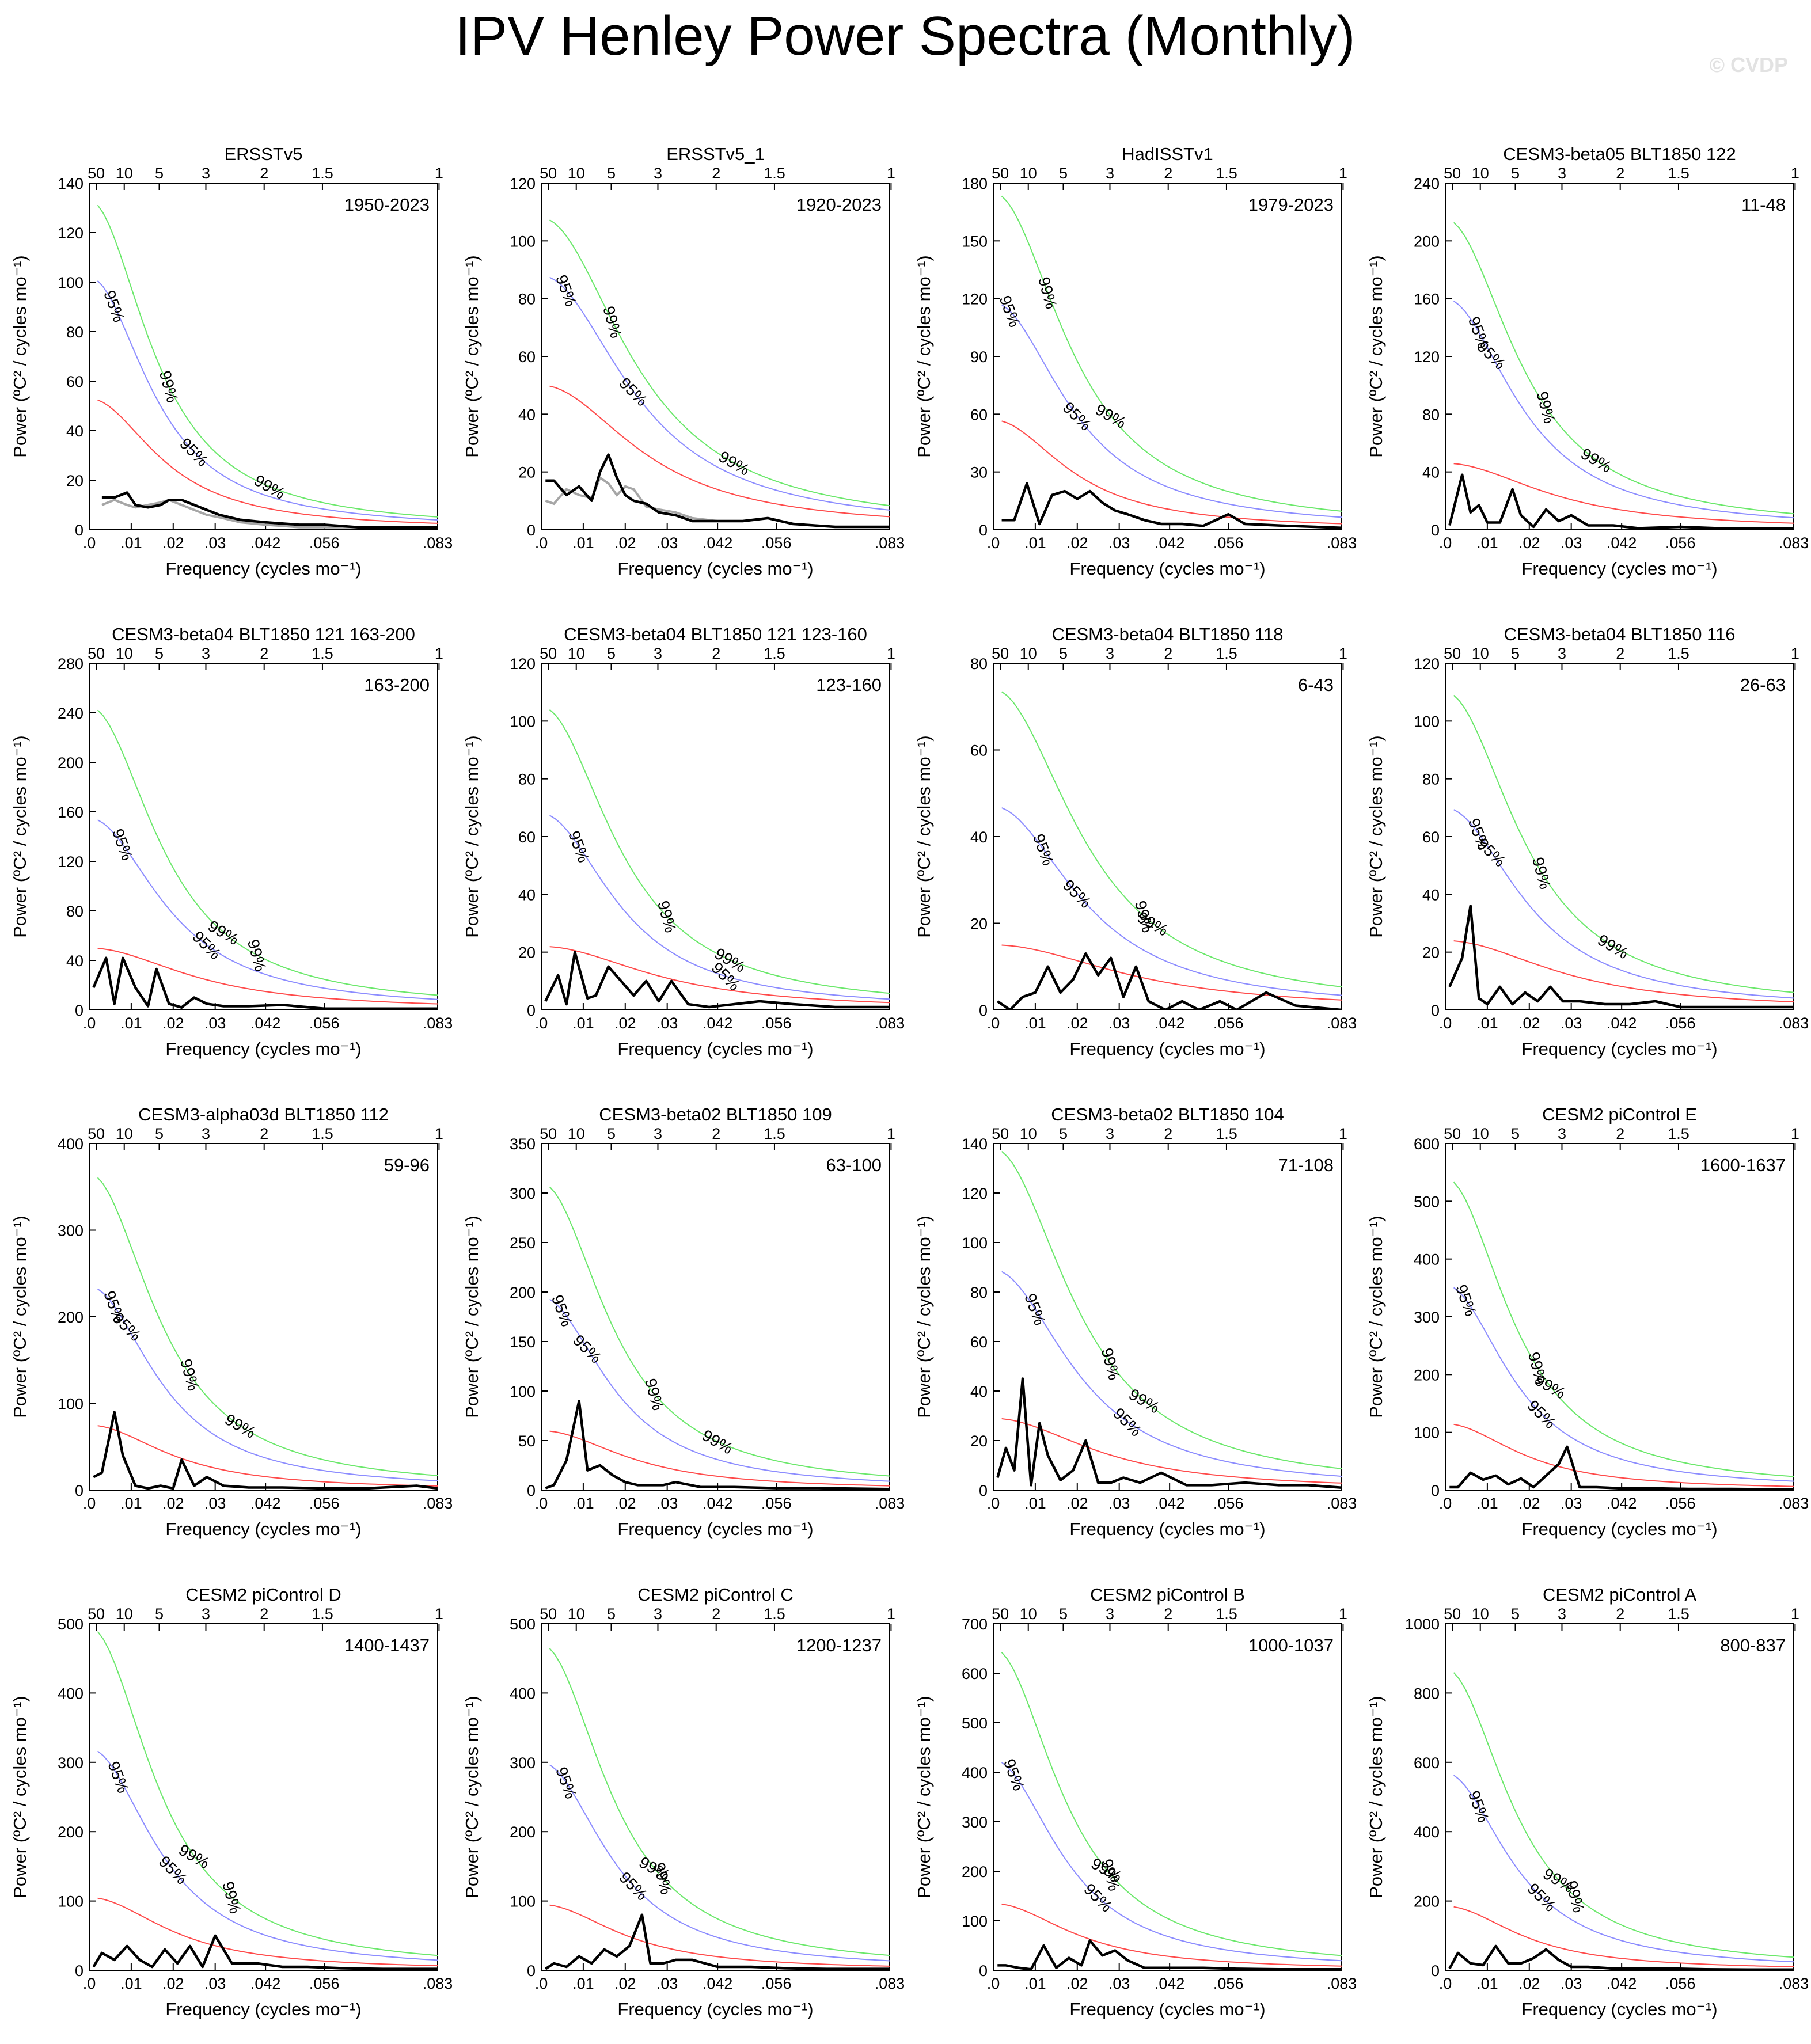 This screenshot has height=2044, width=1811. I want to click on period-label: 1979-2023, so click(1291, 205).